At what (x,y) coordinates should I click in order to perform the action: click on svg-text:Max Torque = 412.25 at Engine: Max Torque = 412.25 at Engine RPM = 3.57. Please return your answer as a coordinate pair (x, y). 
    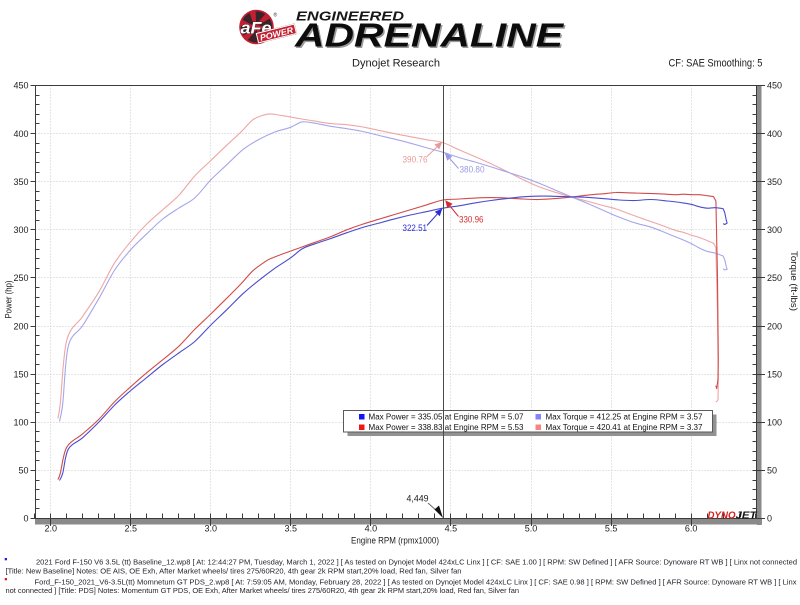
    Looking at the image, I should click on (625, 417).